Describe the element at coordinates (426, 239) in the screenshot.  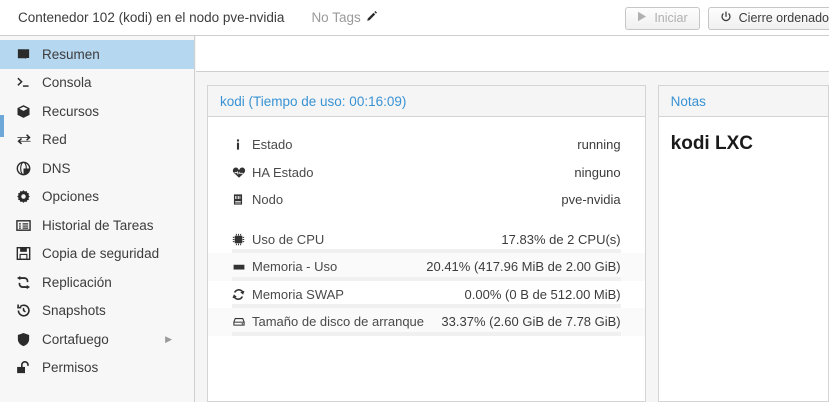
I see `status-row-uso-de-cpu: Uso de CPU 17.83% de 2 CPU(s)` at that location.